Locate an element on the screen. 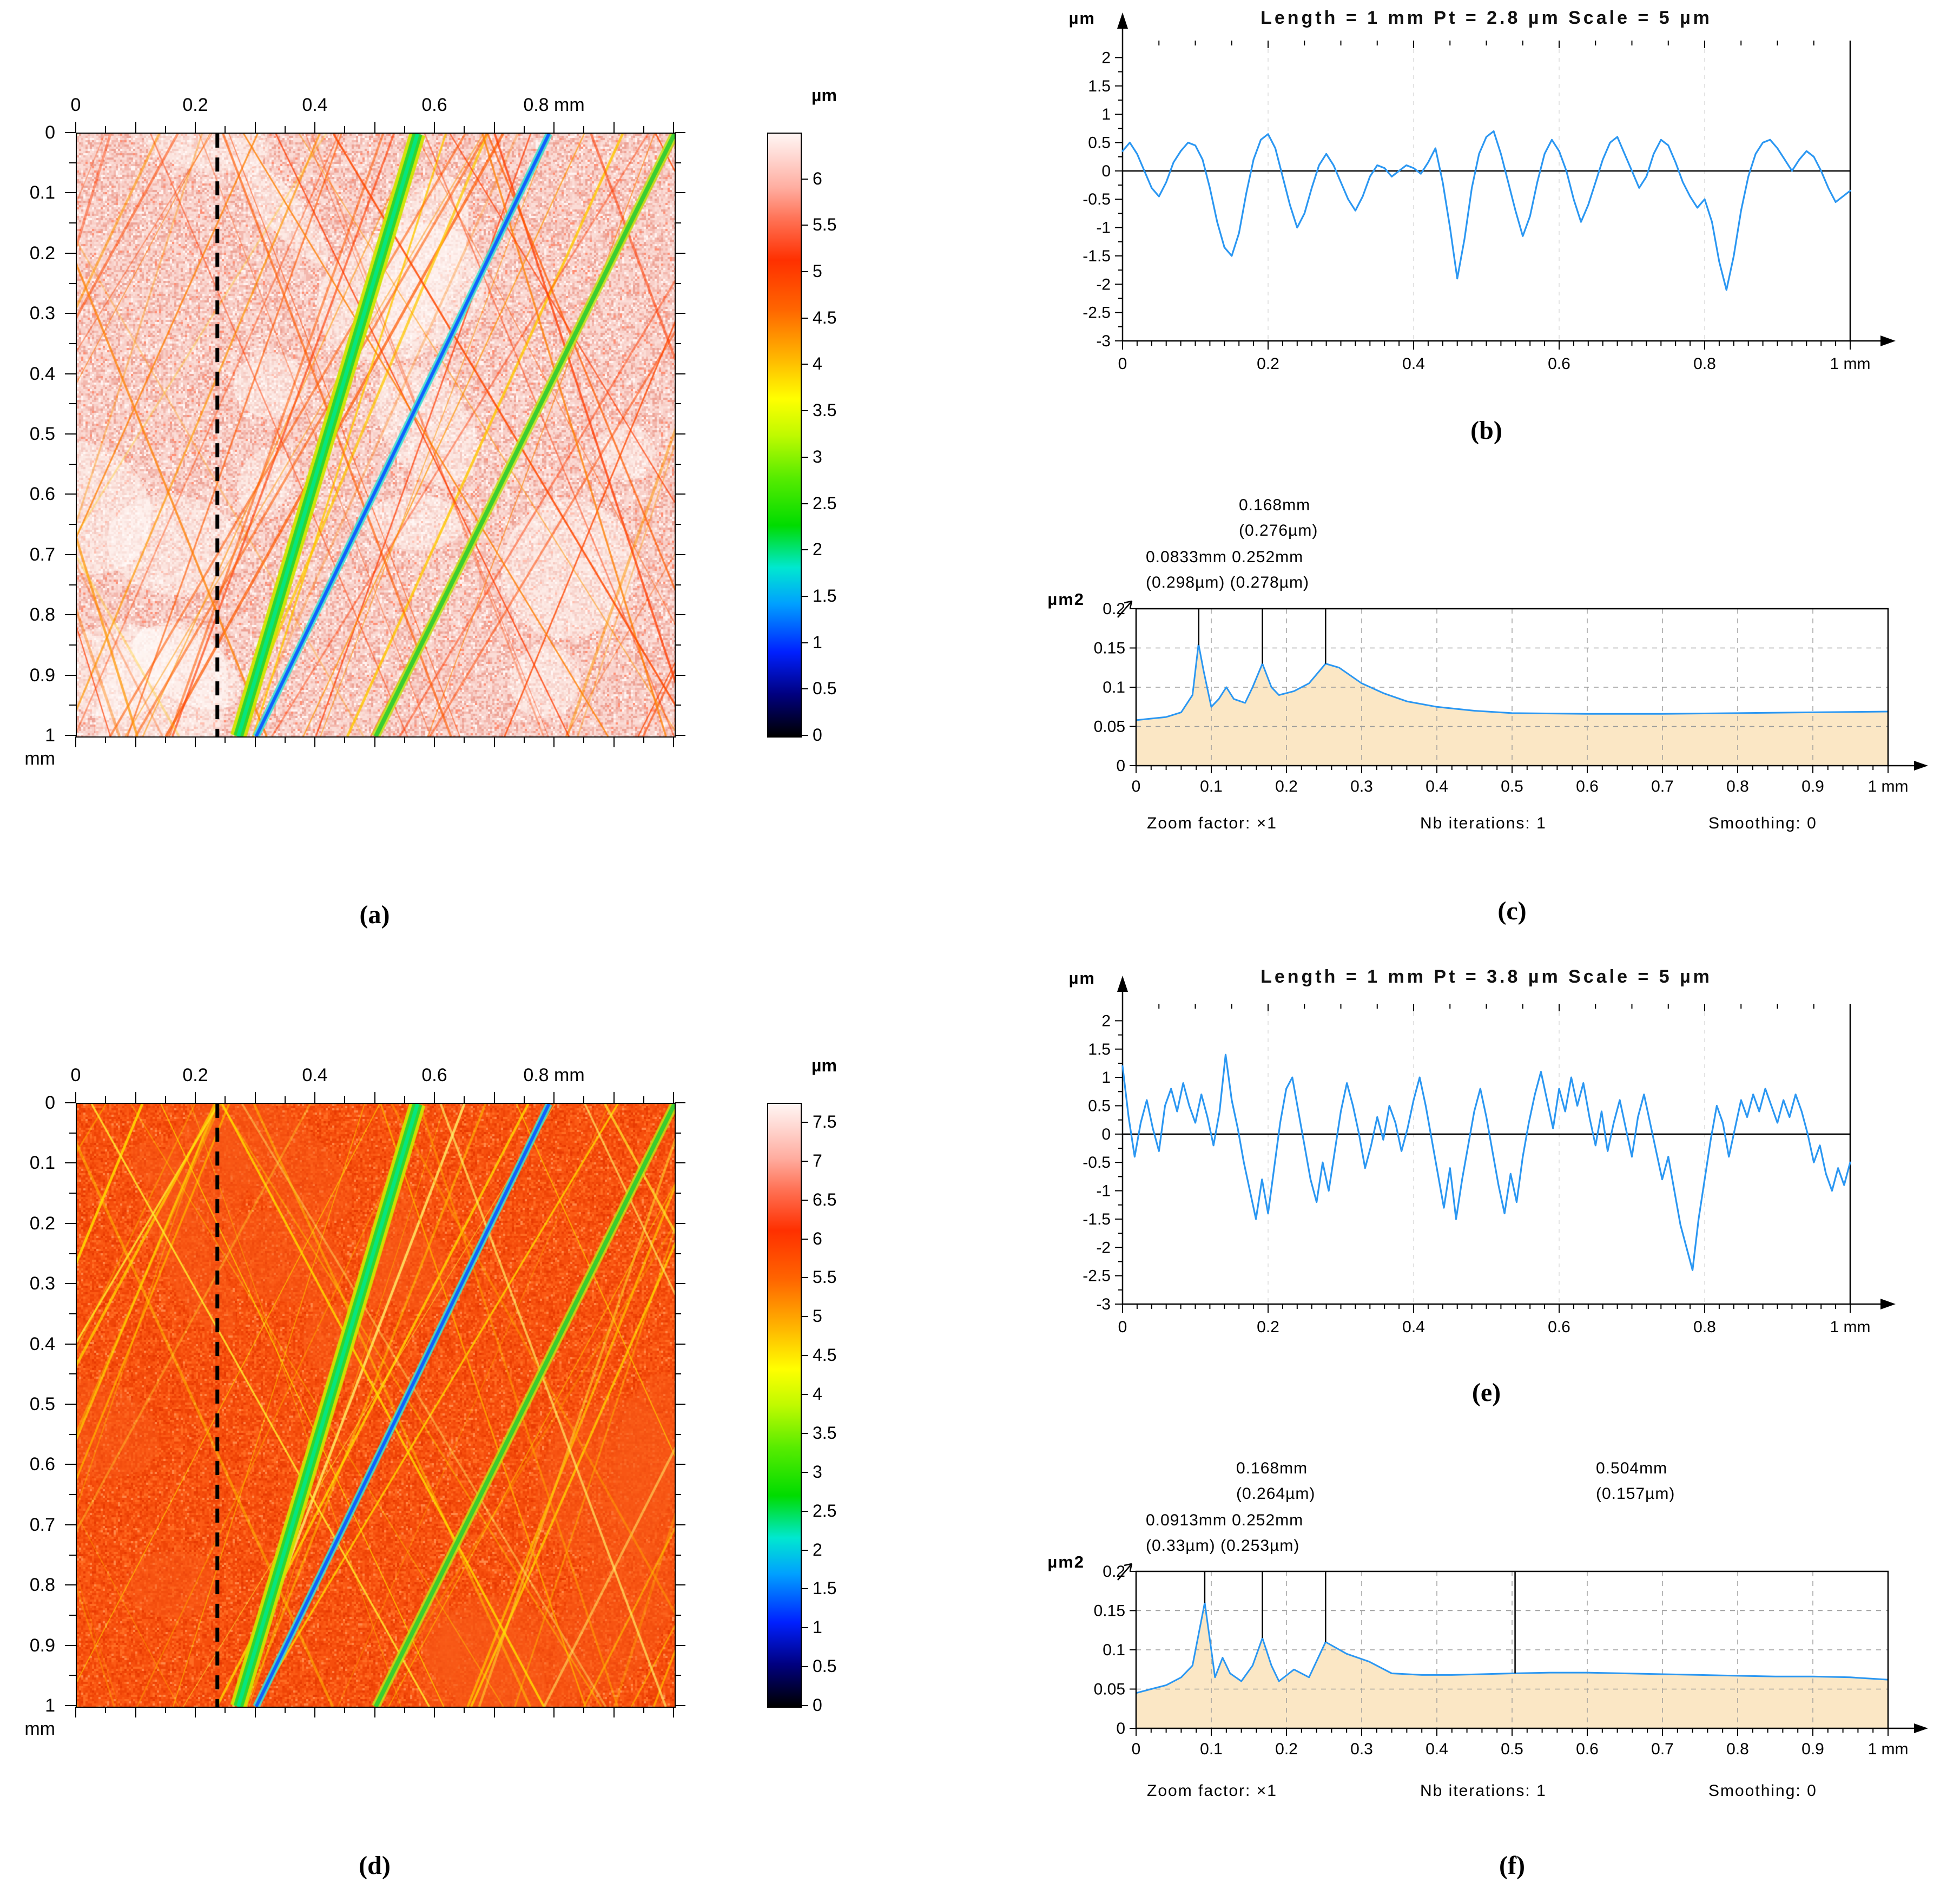  svg-text: -1 is located at coordinates (1103, 228).